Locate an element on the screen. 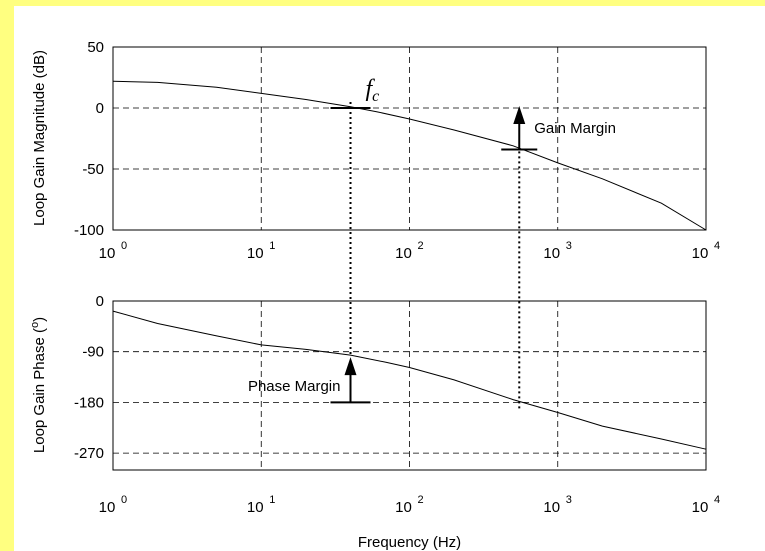 The height and width of the screenshot is (551, 765). gain-margin-label: Gain Margin is located at coordinates (575, 128).